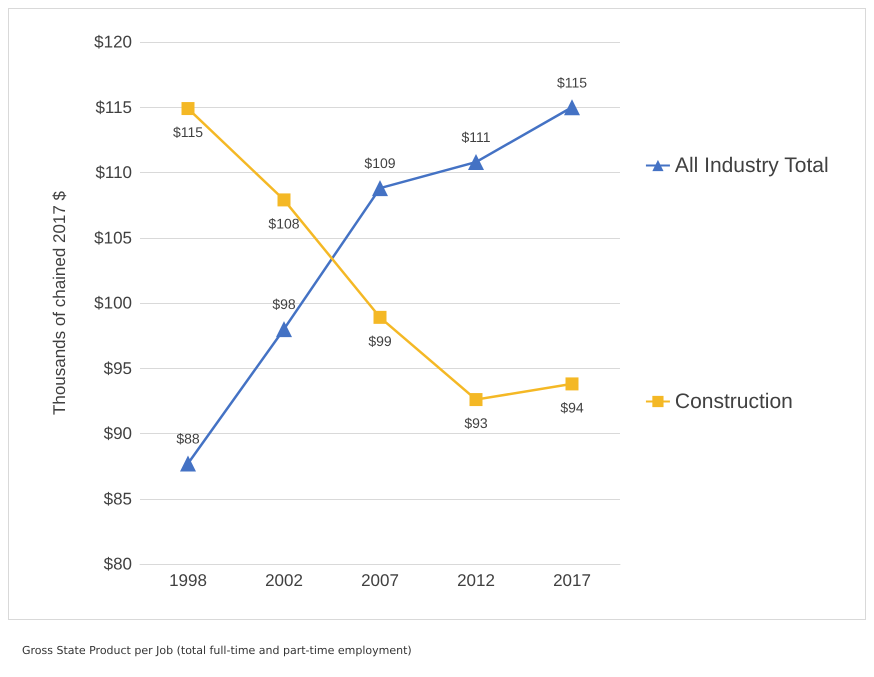  Describe the element at coordinates (476, 423) in the screenshot. I see `data-label: $93` at that location.